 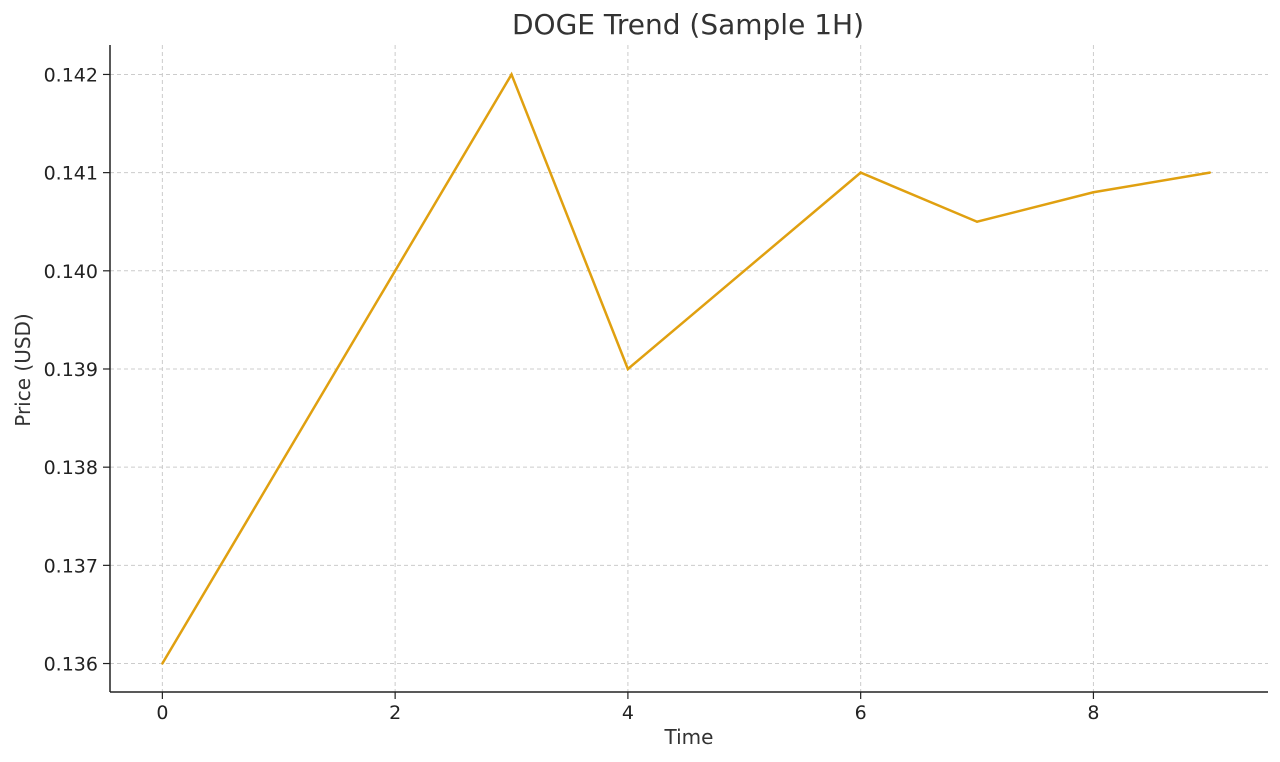 What do you see at coordinates (71, 468) in the screenshot?
I see `y-tick-label: 0.138` at bounding box center [71, 468].